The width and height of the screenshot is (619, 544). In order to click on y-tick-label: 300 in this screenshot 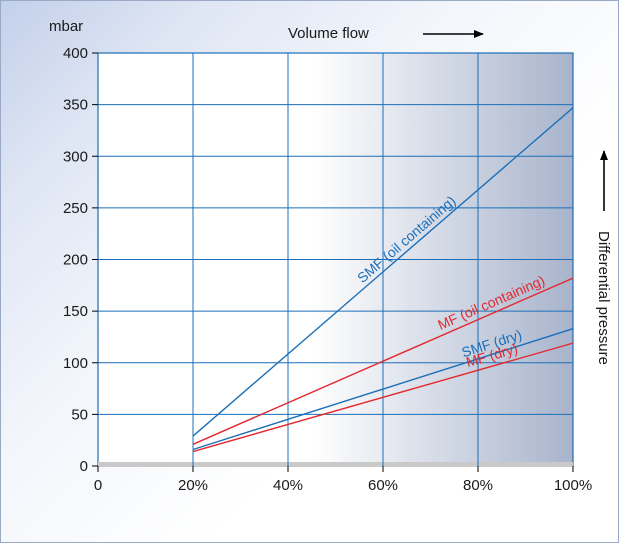, I will do `click(75, 156)`.